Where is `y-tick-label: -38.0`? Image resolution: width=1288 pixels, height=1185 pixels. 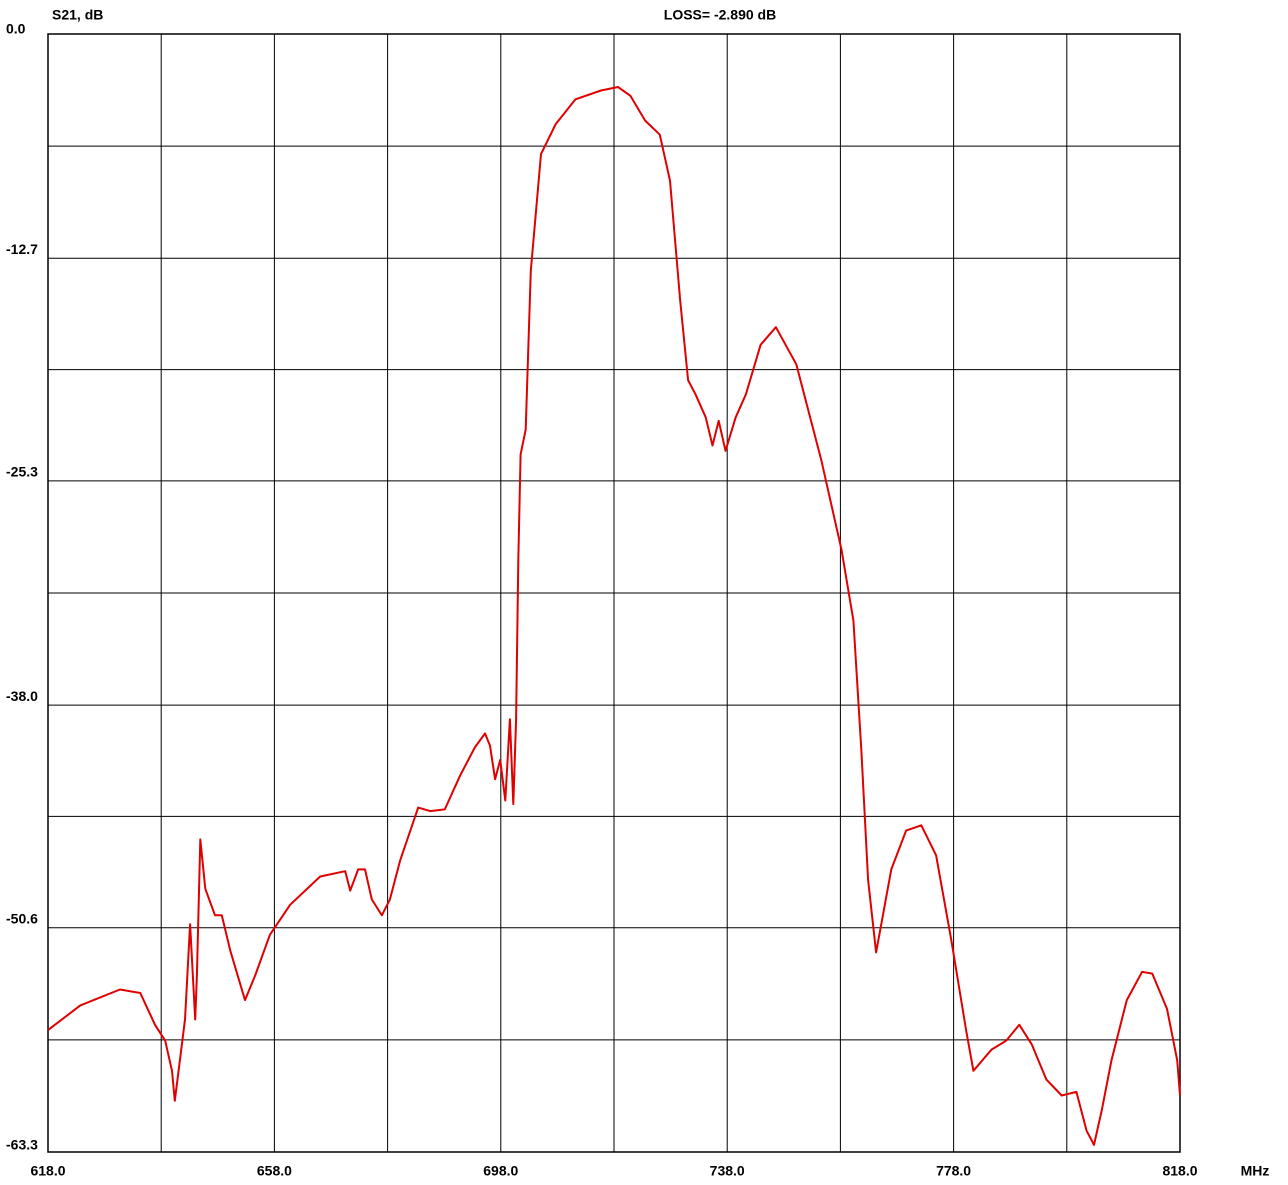 y-tick-label: -38.0 is located at coordinates (22, 696).